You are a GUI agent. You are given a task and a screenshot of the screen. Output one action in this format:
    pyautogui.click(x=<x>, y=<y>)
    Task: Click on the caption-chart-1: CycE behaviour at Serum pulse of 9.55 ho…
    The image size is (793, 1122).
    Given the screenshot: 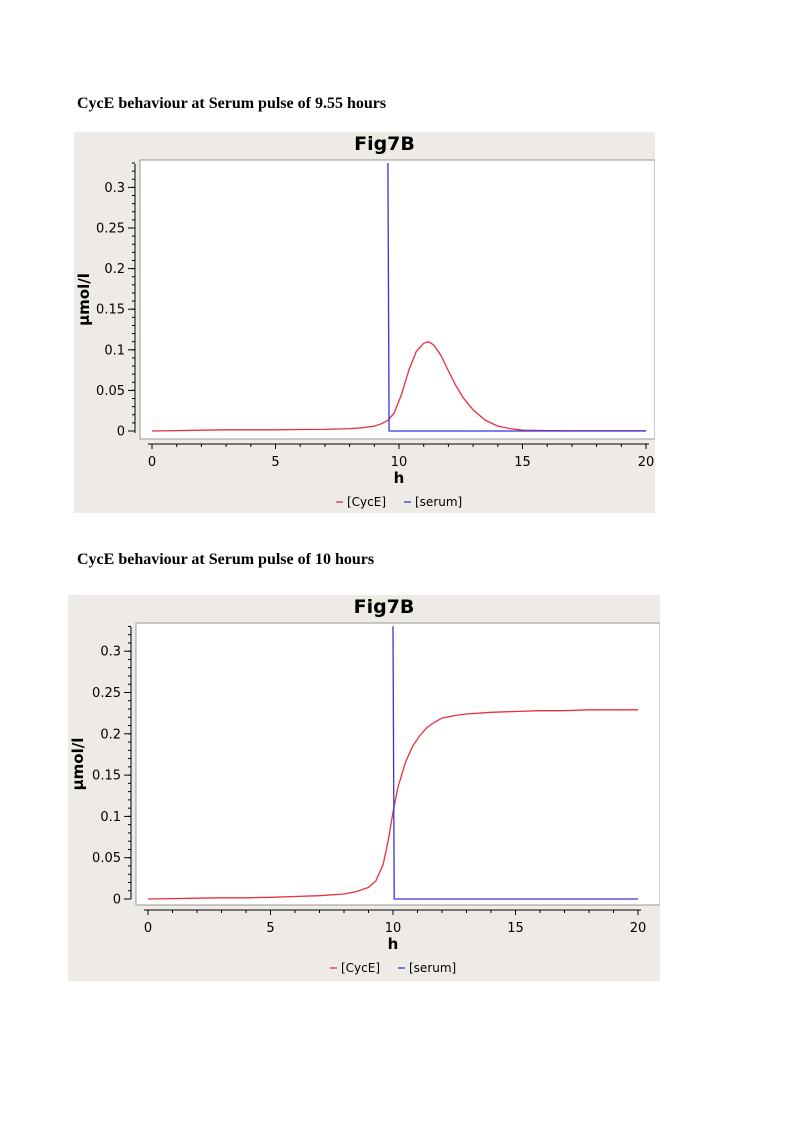 What is the action you would take?
    pyautogui.click(x=232, y=103)
    